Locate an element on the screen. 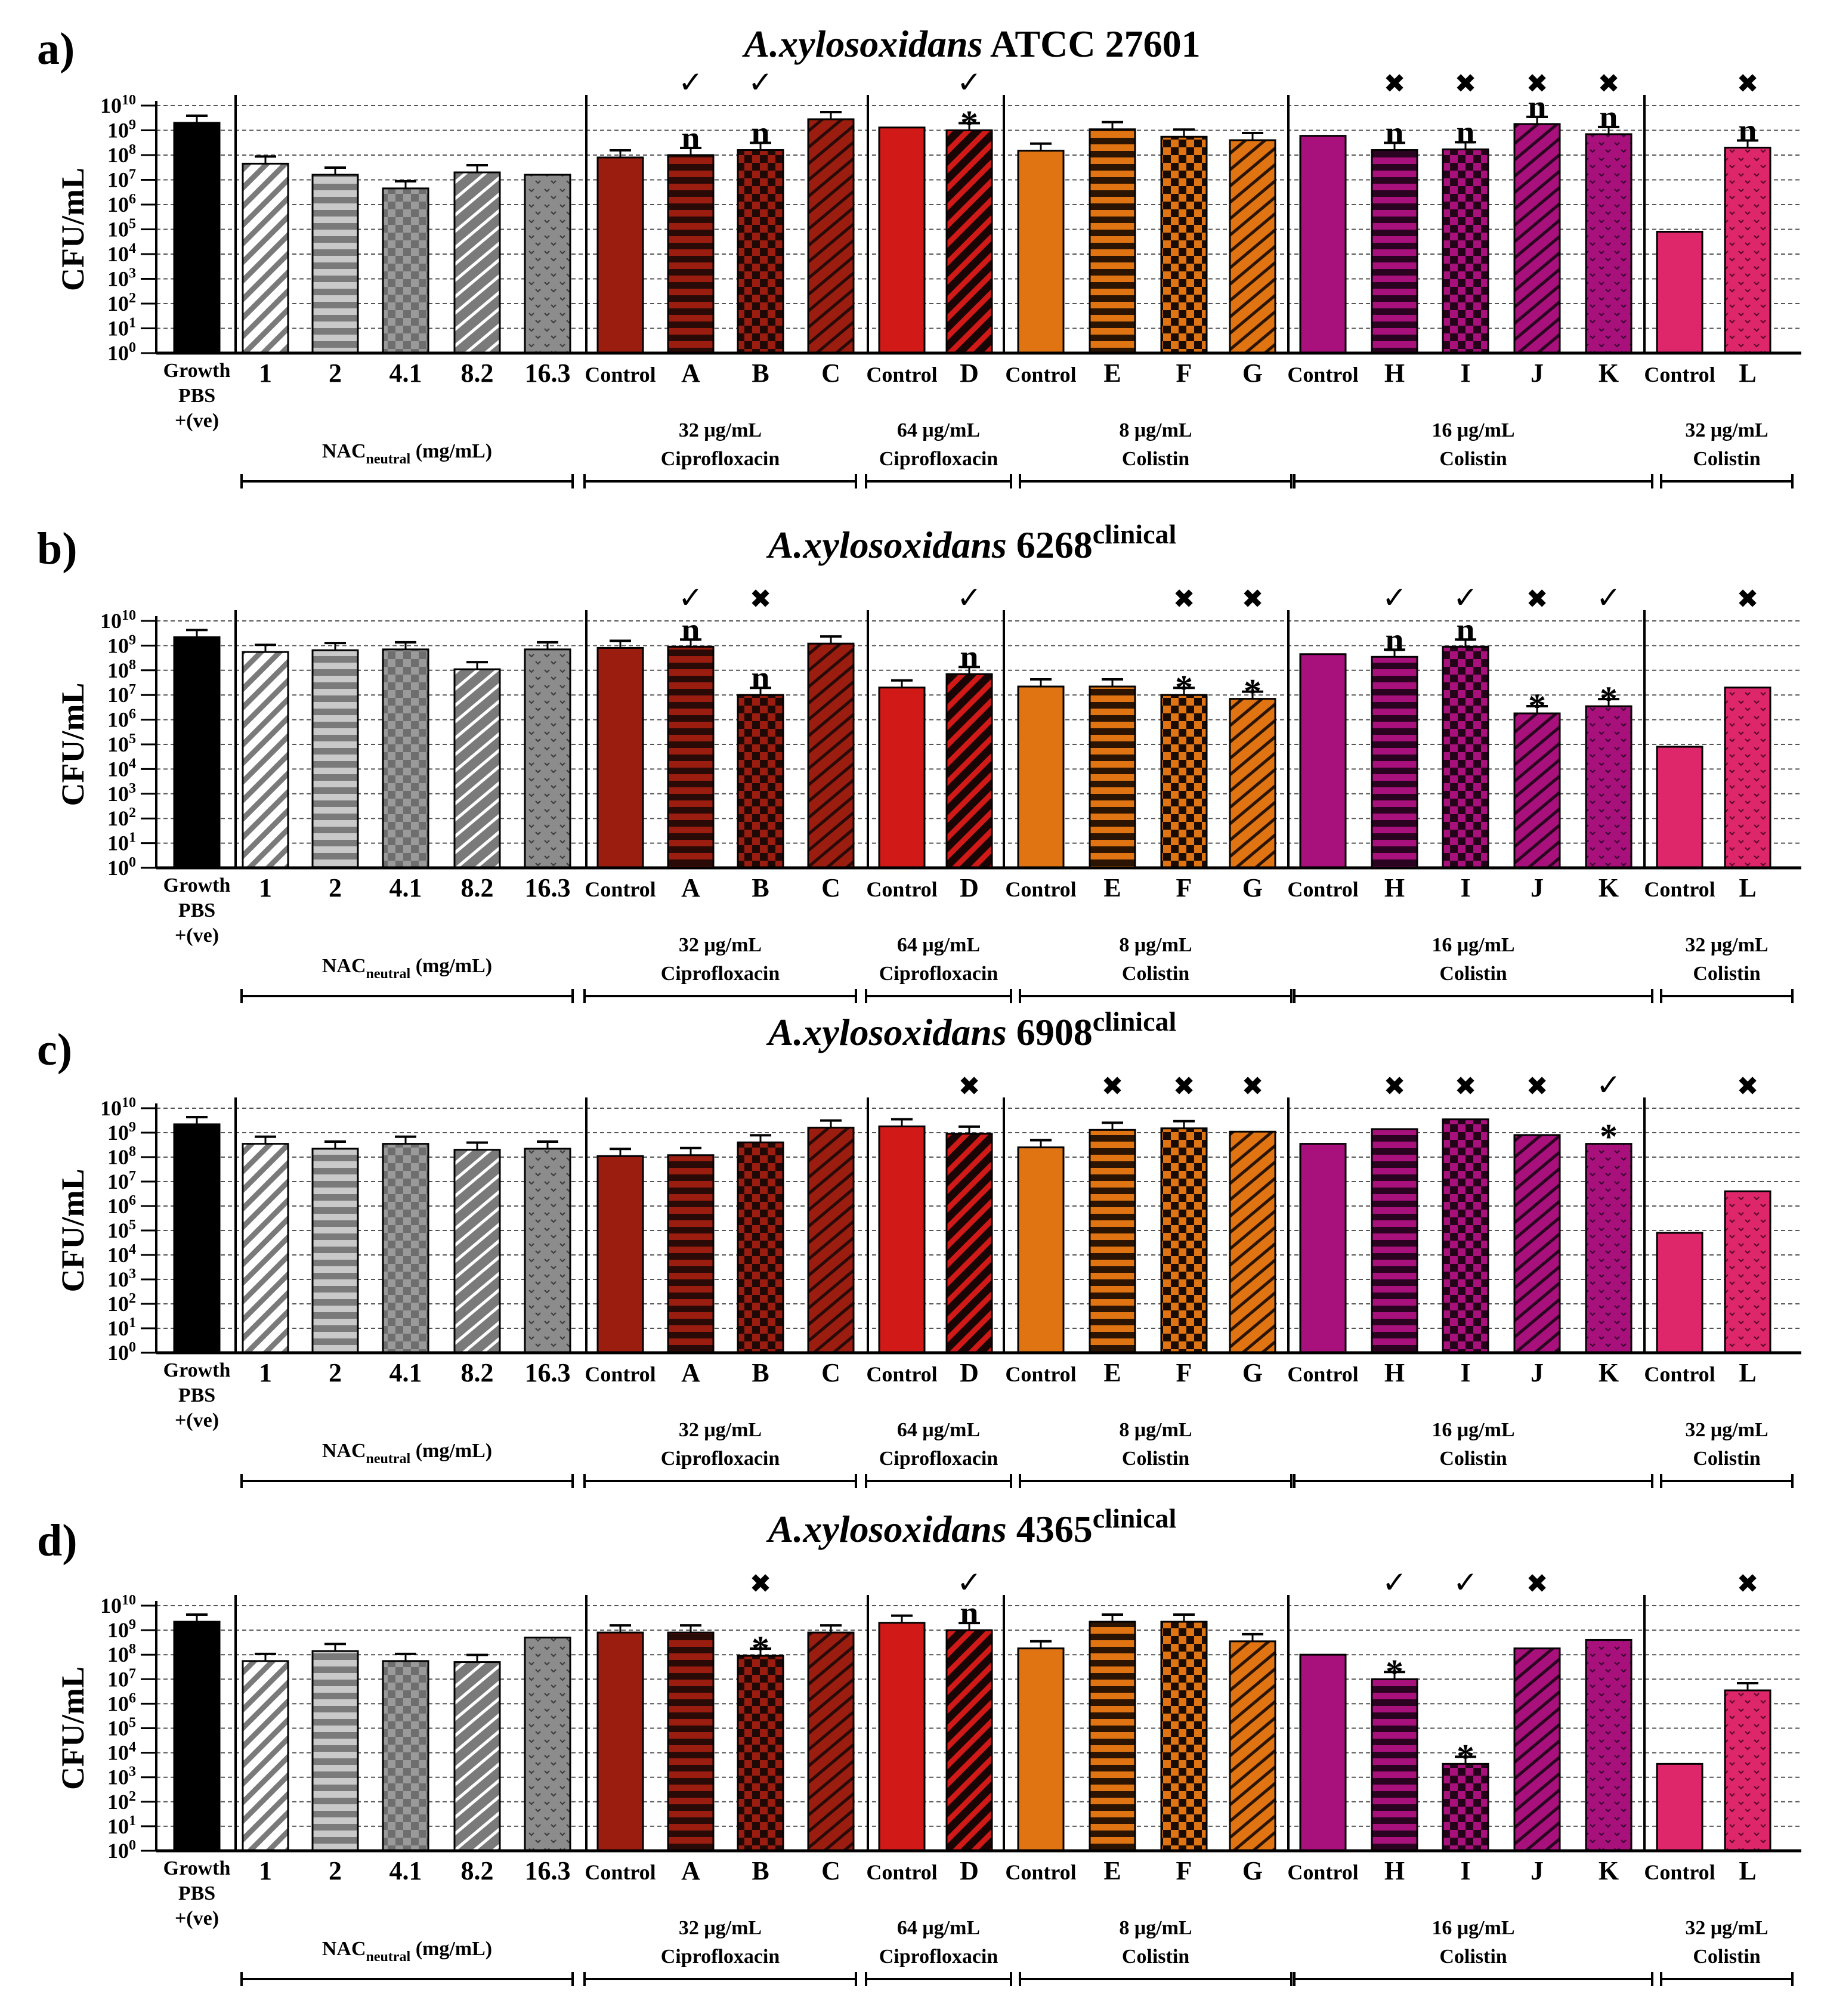 The image size is (1821, 2016). x-tick-label: 2 is located at coordinates (335, 1372).